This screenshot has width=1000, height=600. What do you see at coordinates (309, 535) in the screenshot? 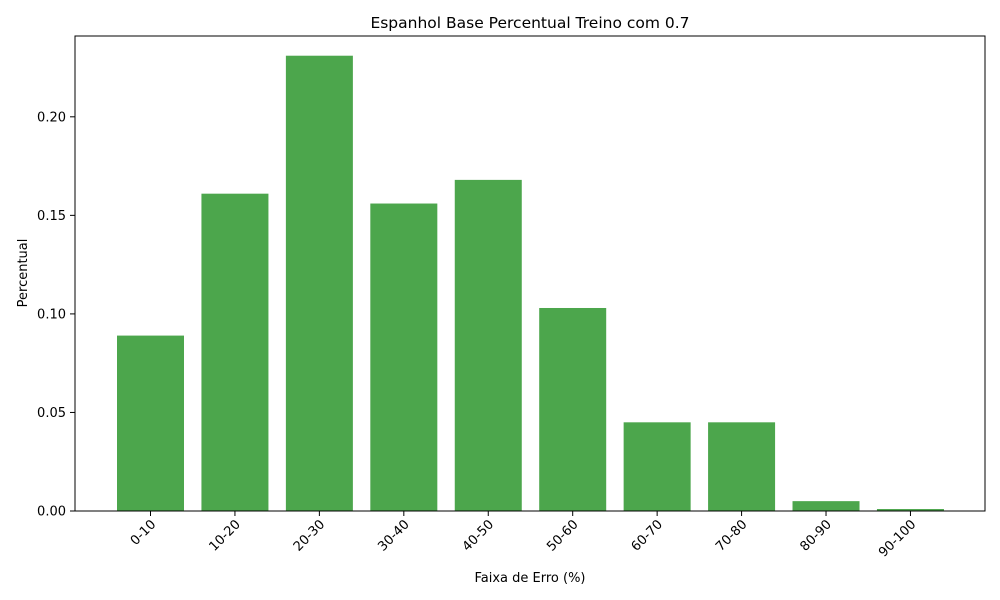
I see `x-tick-label: 20-30` at bounding box center [309, 535].